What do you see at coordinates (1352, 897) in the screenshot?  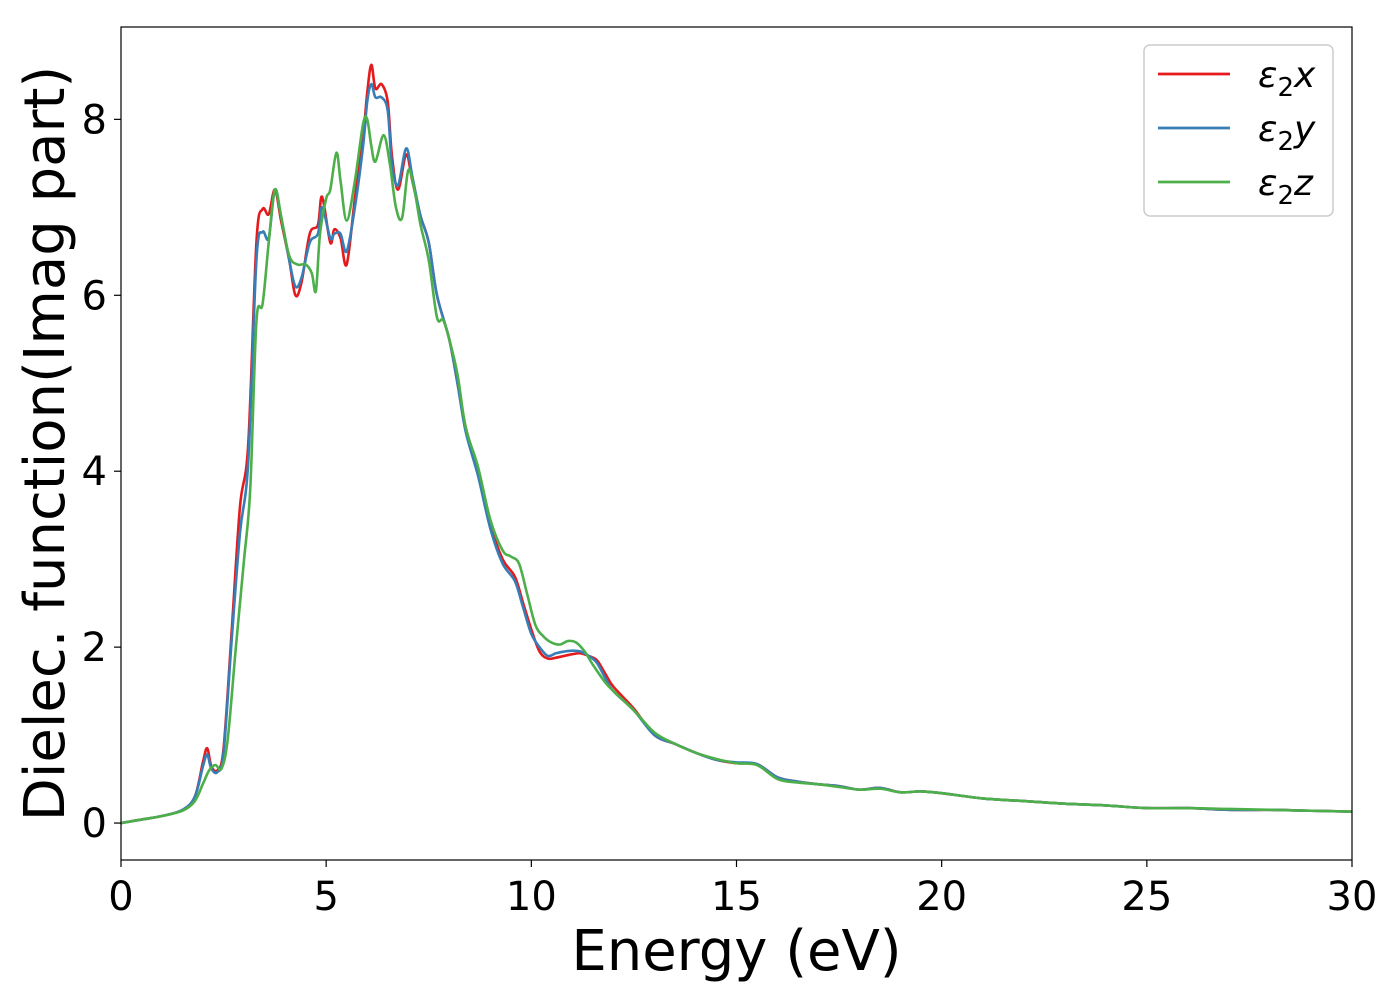 I see `x-tick-label: 30` at bounding box center [1352, 897].